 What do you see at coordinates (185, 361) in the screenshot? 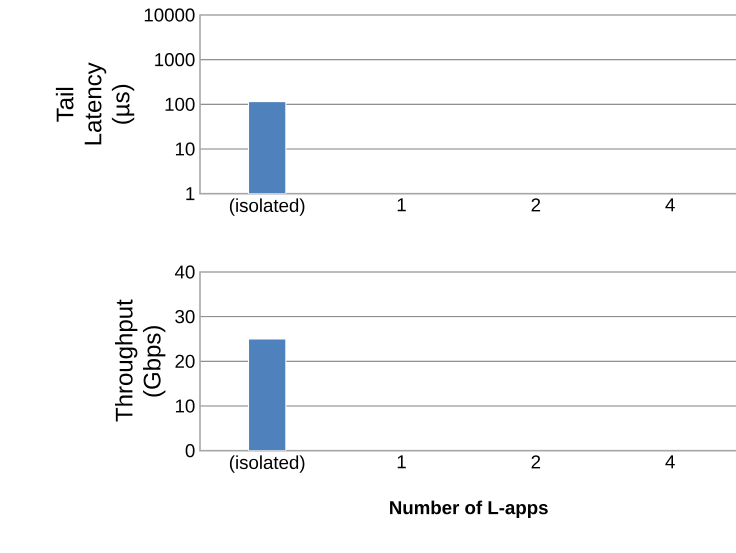
I see `y-tick-label: 20` at bounding box center [185, 361].